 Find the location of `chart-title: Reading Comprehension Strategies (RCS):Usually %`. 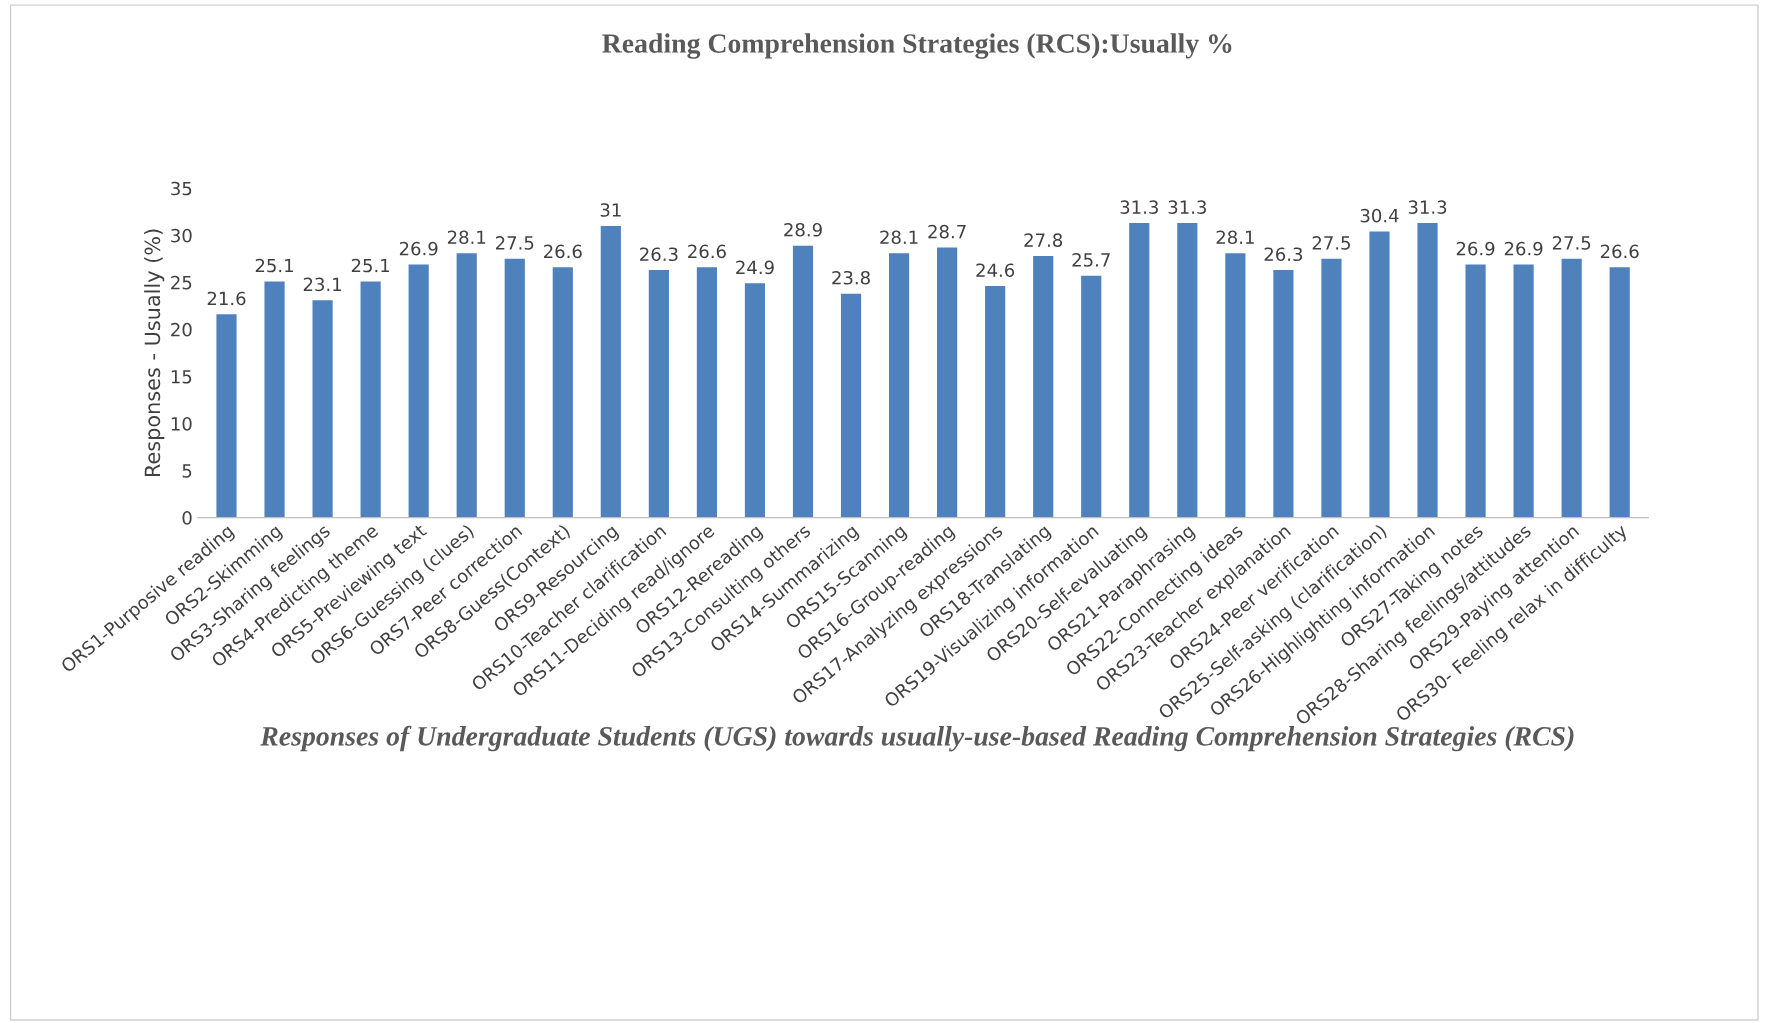

chart-title: Reading Comprehension Strategies (RCS):Usually % is located at coordinates (917, 46).